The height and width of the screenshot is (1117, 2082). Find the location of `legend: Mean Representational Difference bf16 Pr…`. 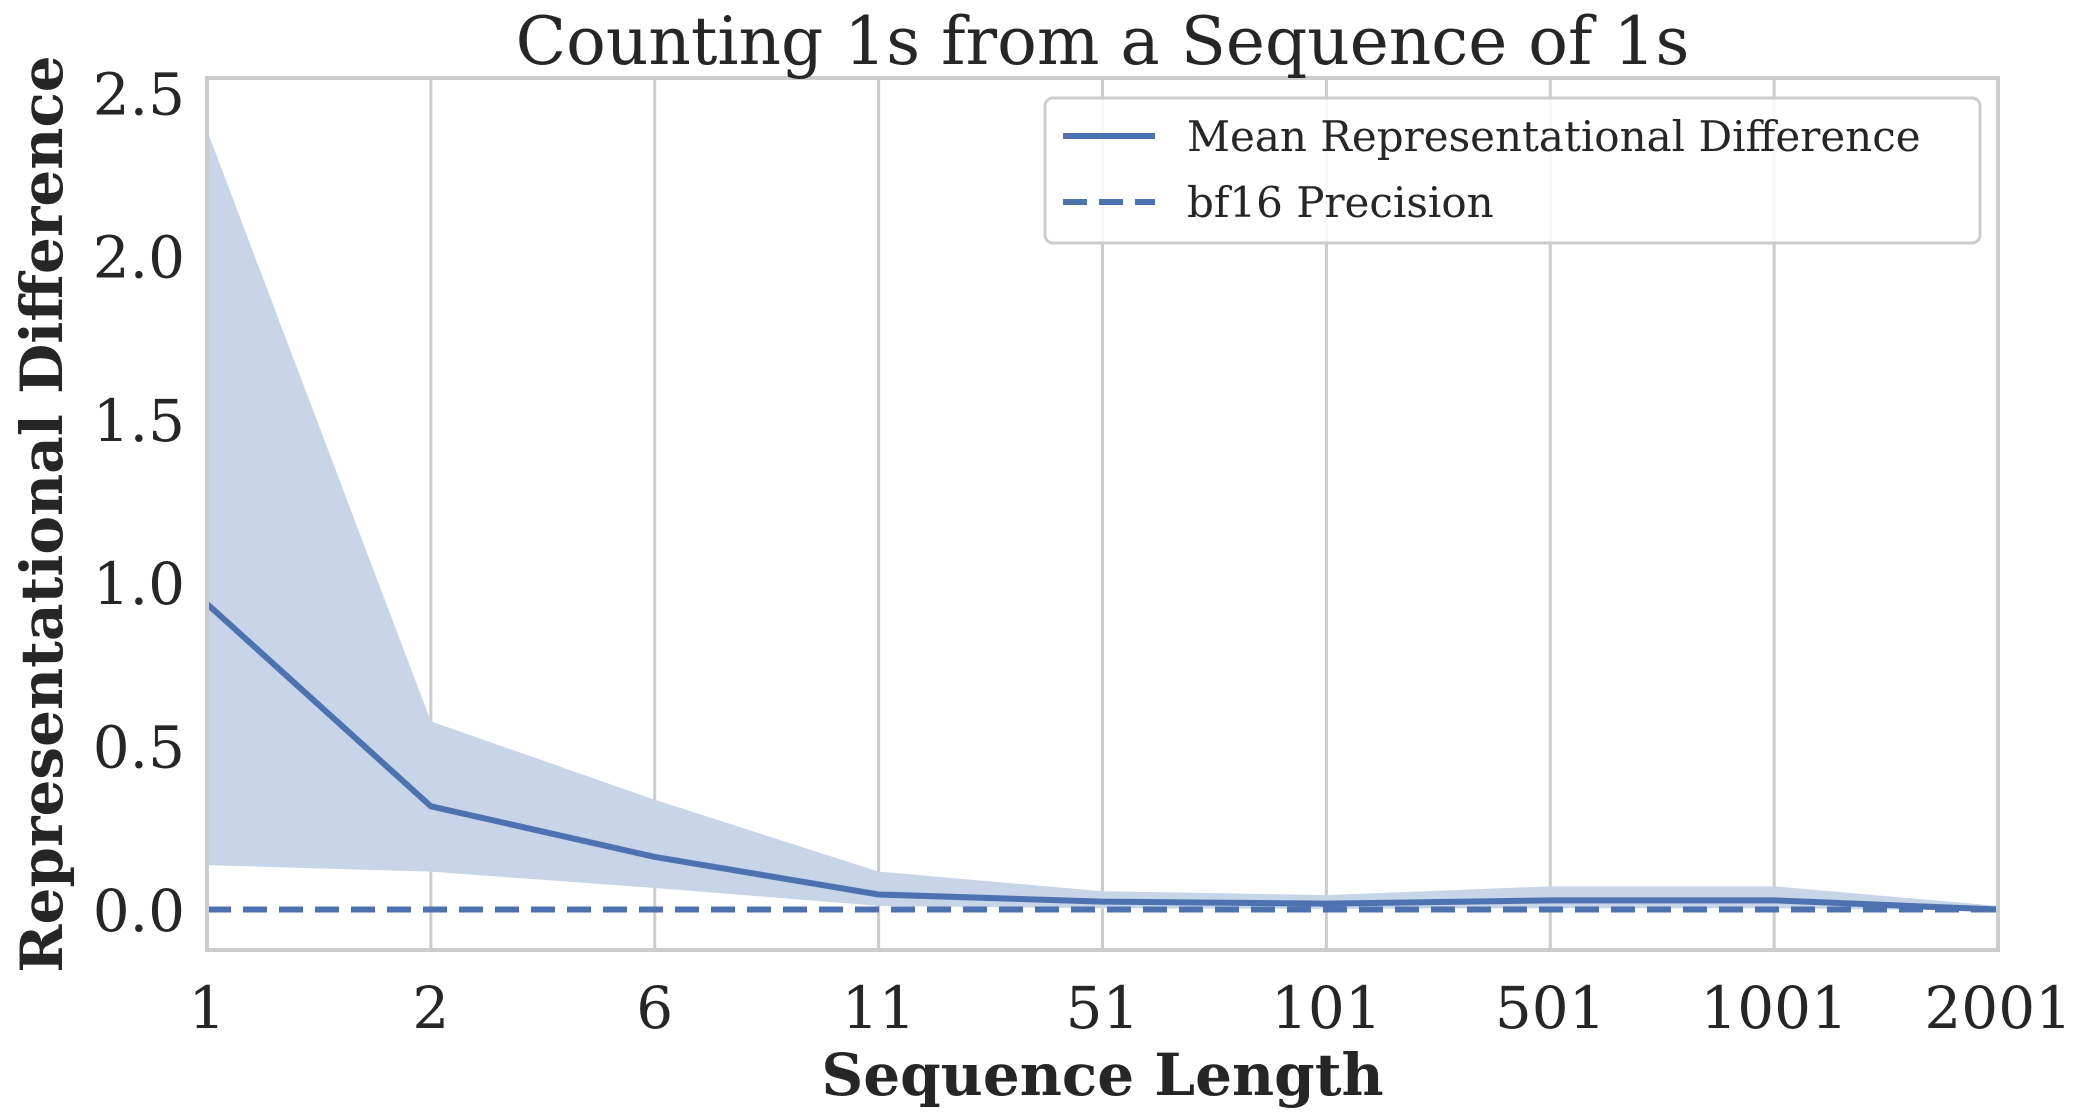

legend: Mean Representational Difference bf16 Pr… is located at coordinates (1512, 170).